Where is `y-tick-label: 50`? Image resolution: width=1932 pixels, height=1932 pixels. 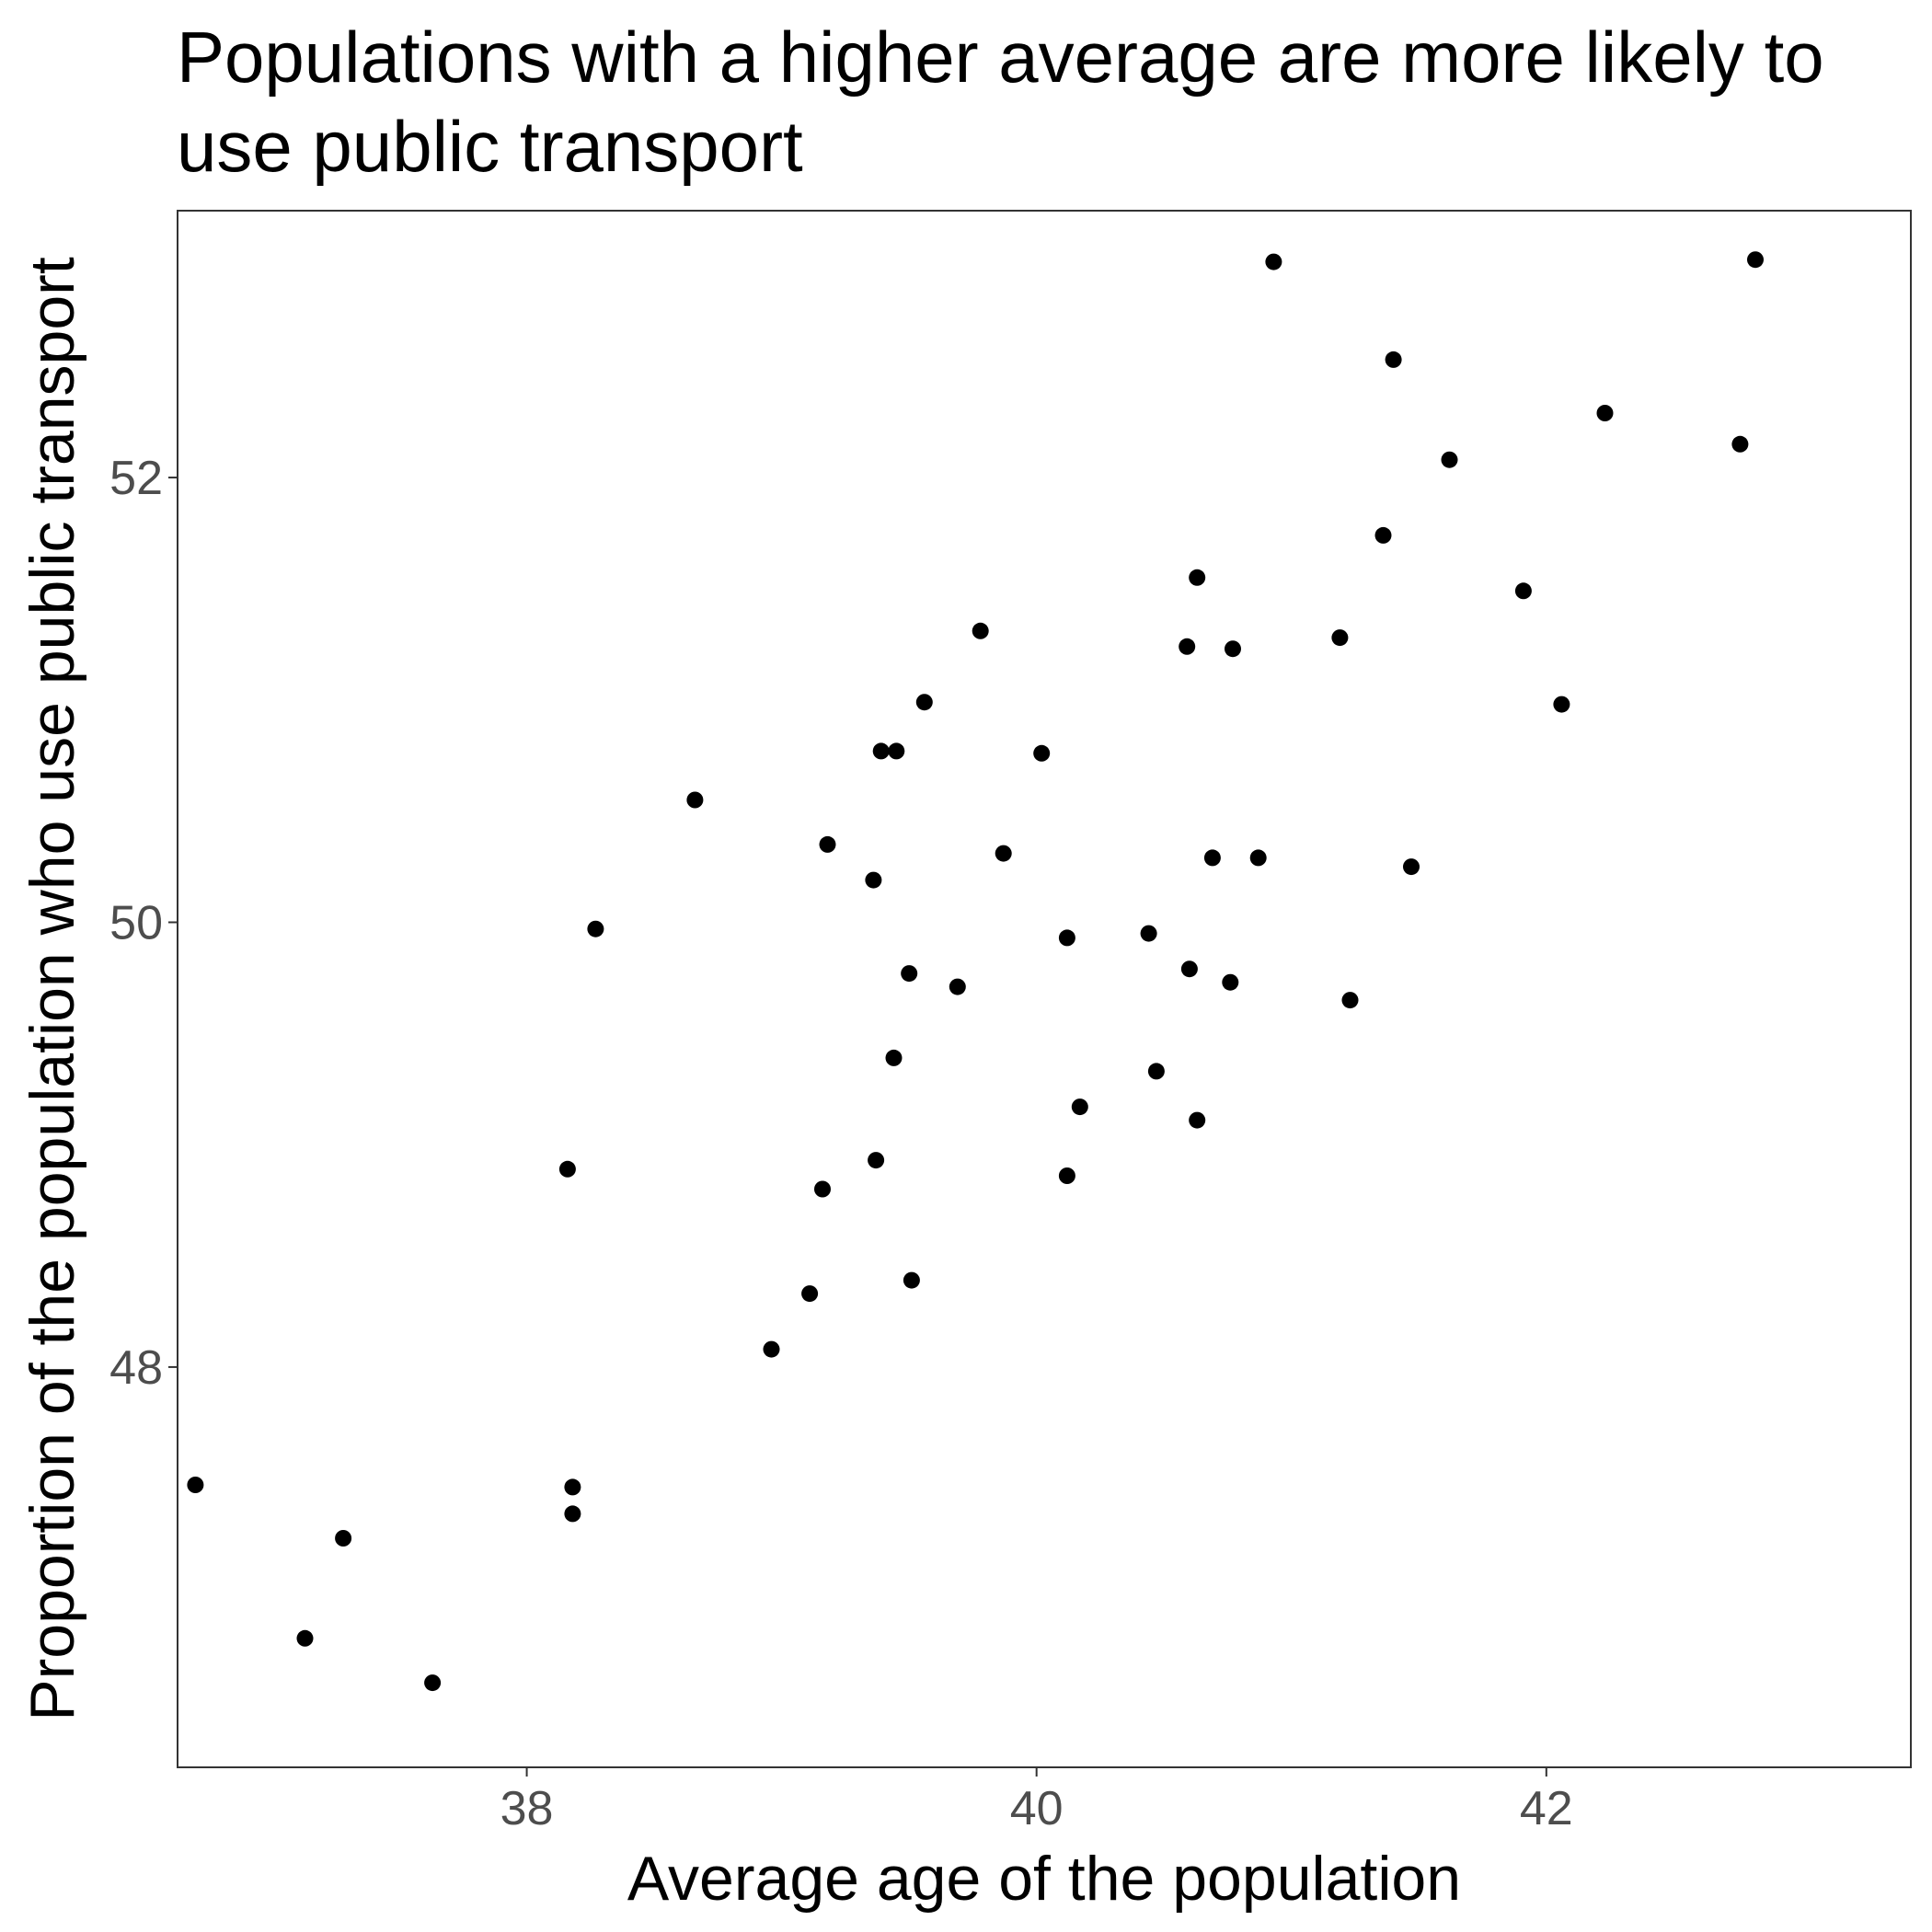
y-tick-label: 50 is located at coordinates (136, 922).